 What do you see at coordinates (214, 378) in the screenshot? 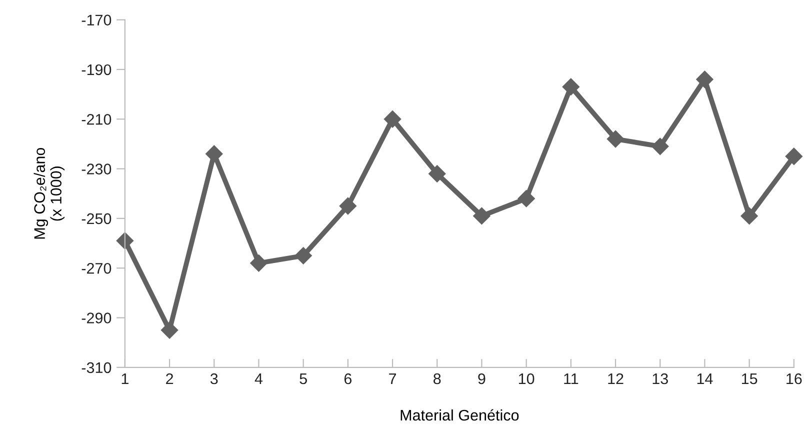
I see `x-tick-label: 3` at bounding box center [214, 378].